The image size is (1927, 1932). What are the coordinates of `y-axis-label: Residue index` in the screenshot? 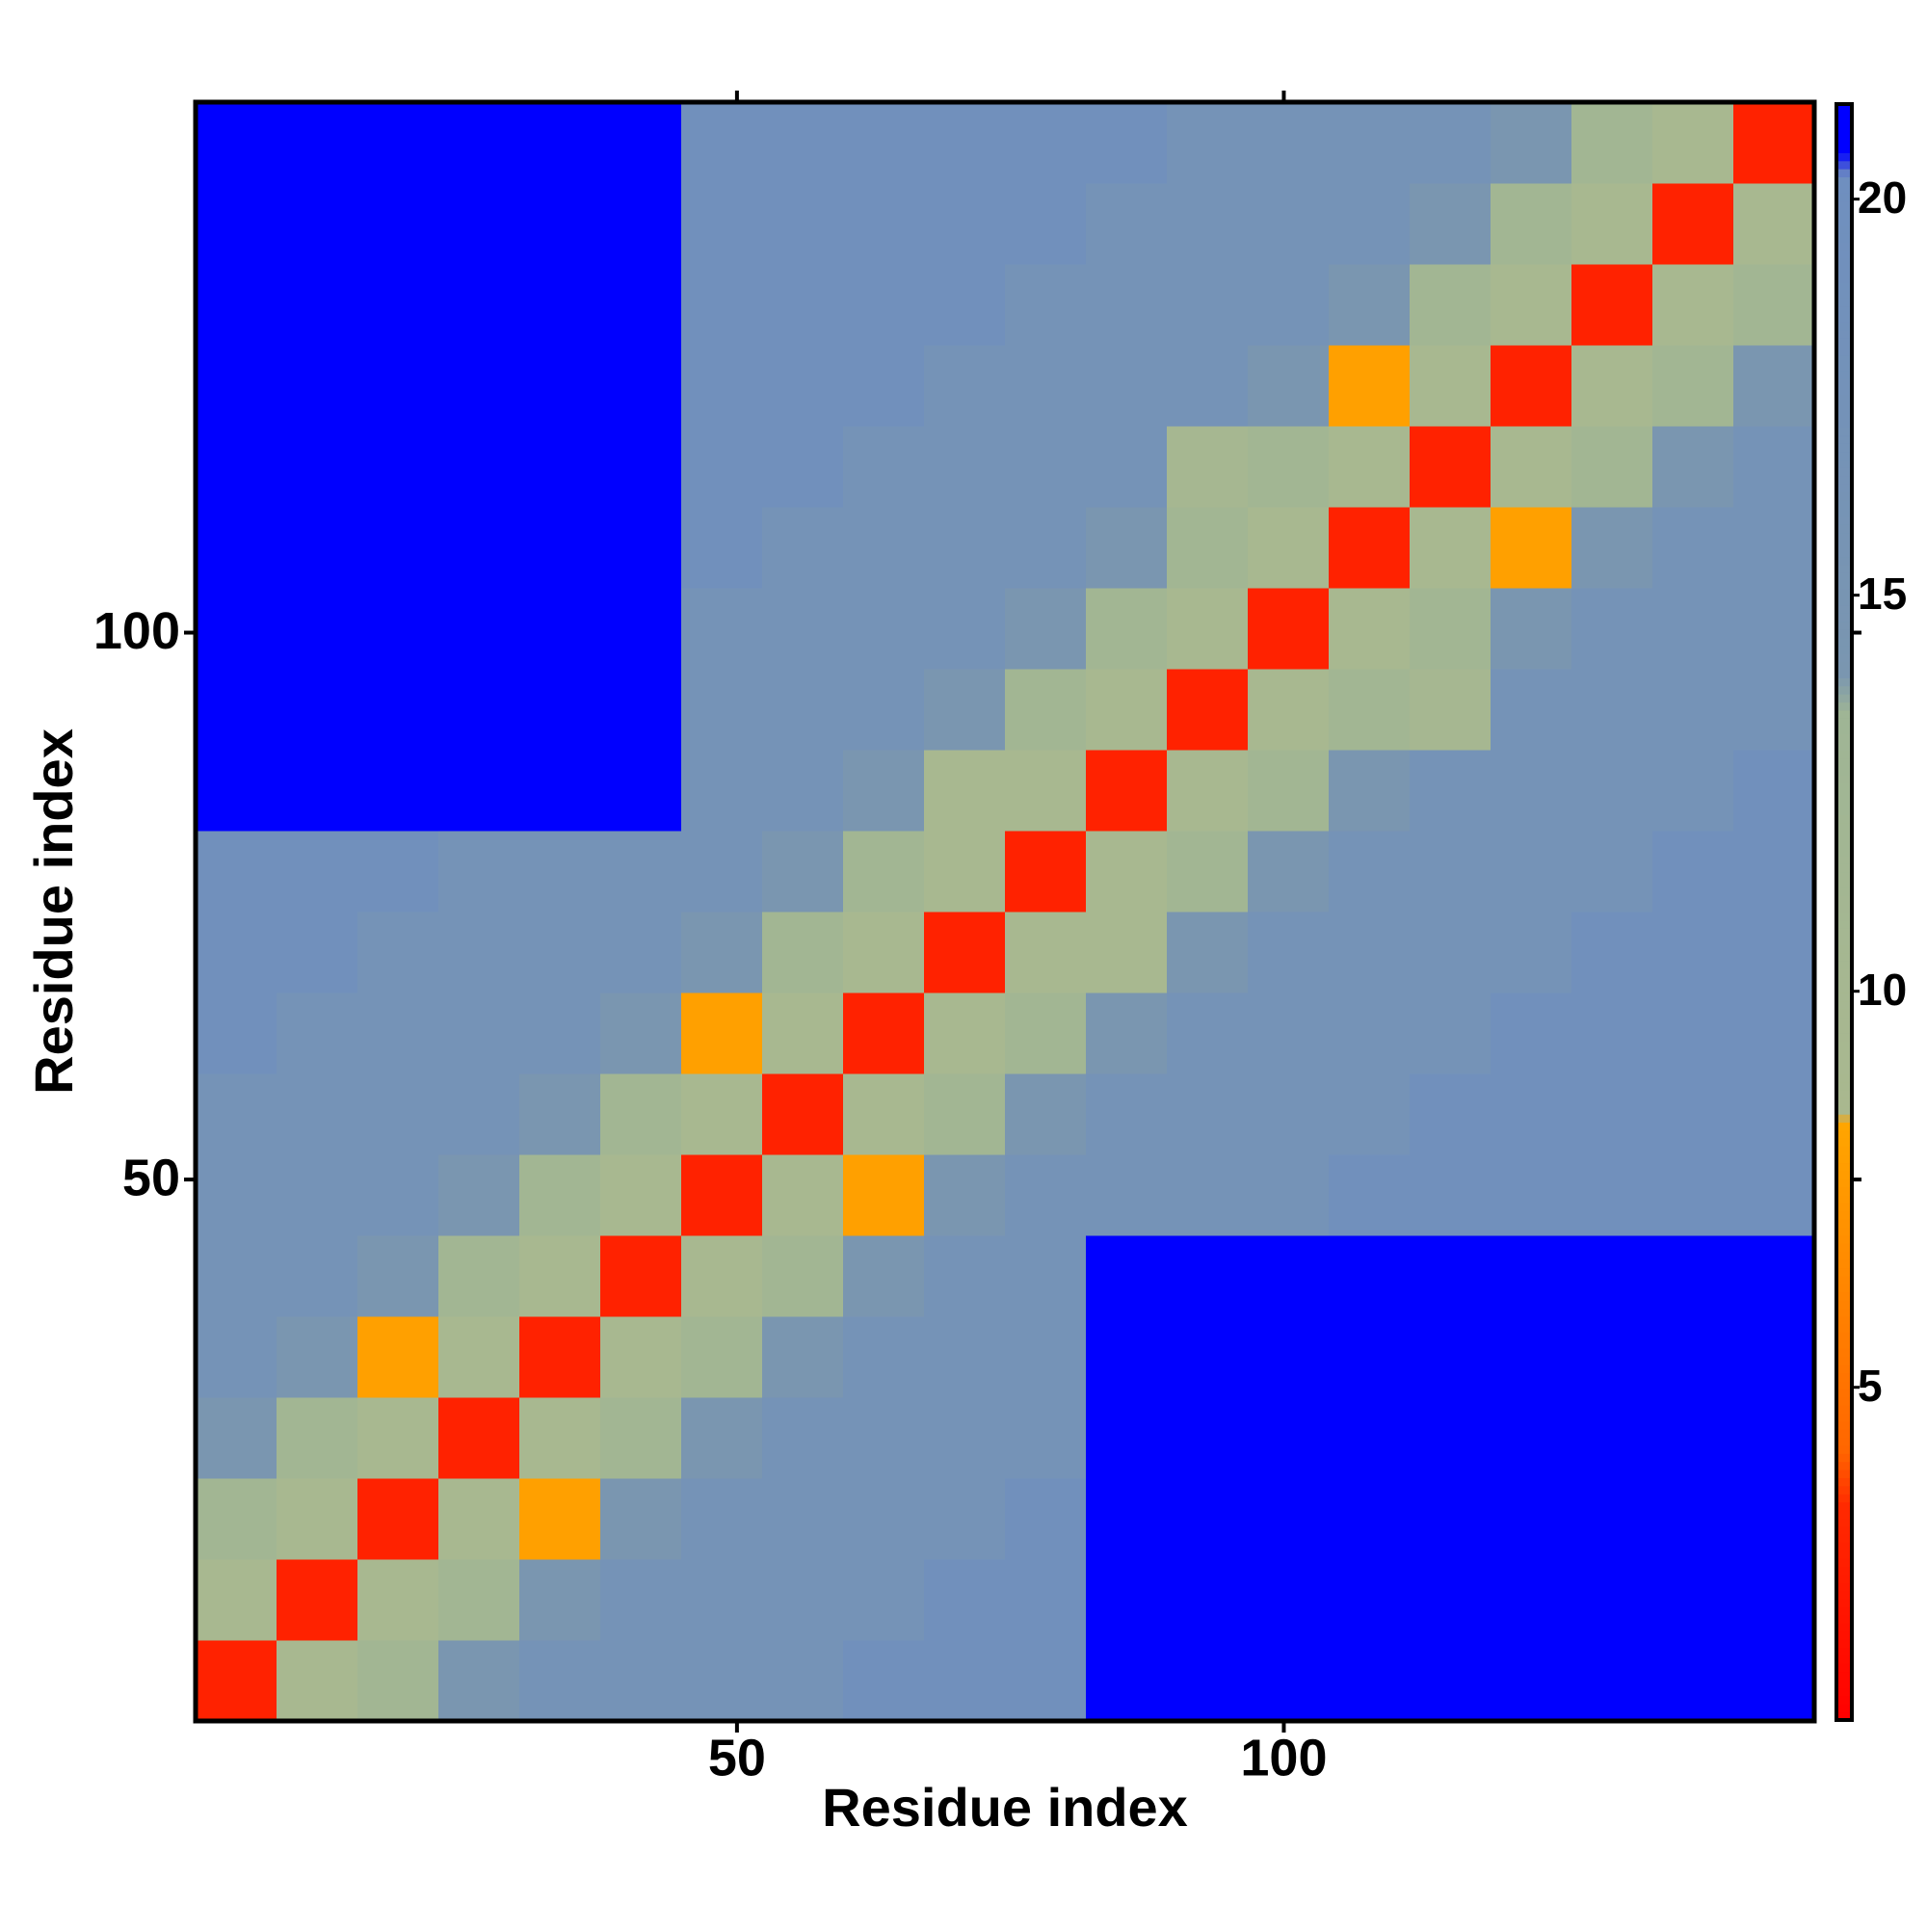 It's located at (53, 911).